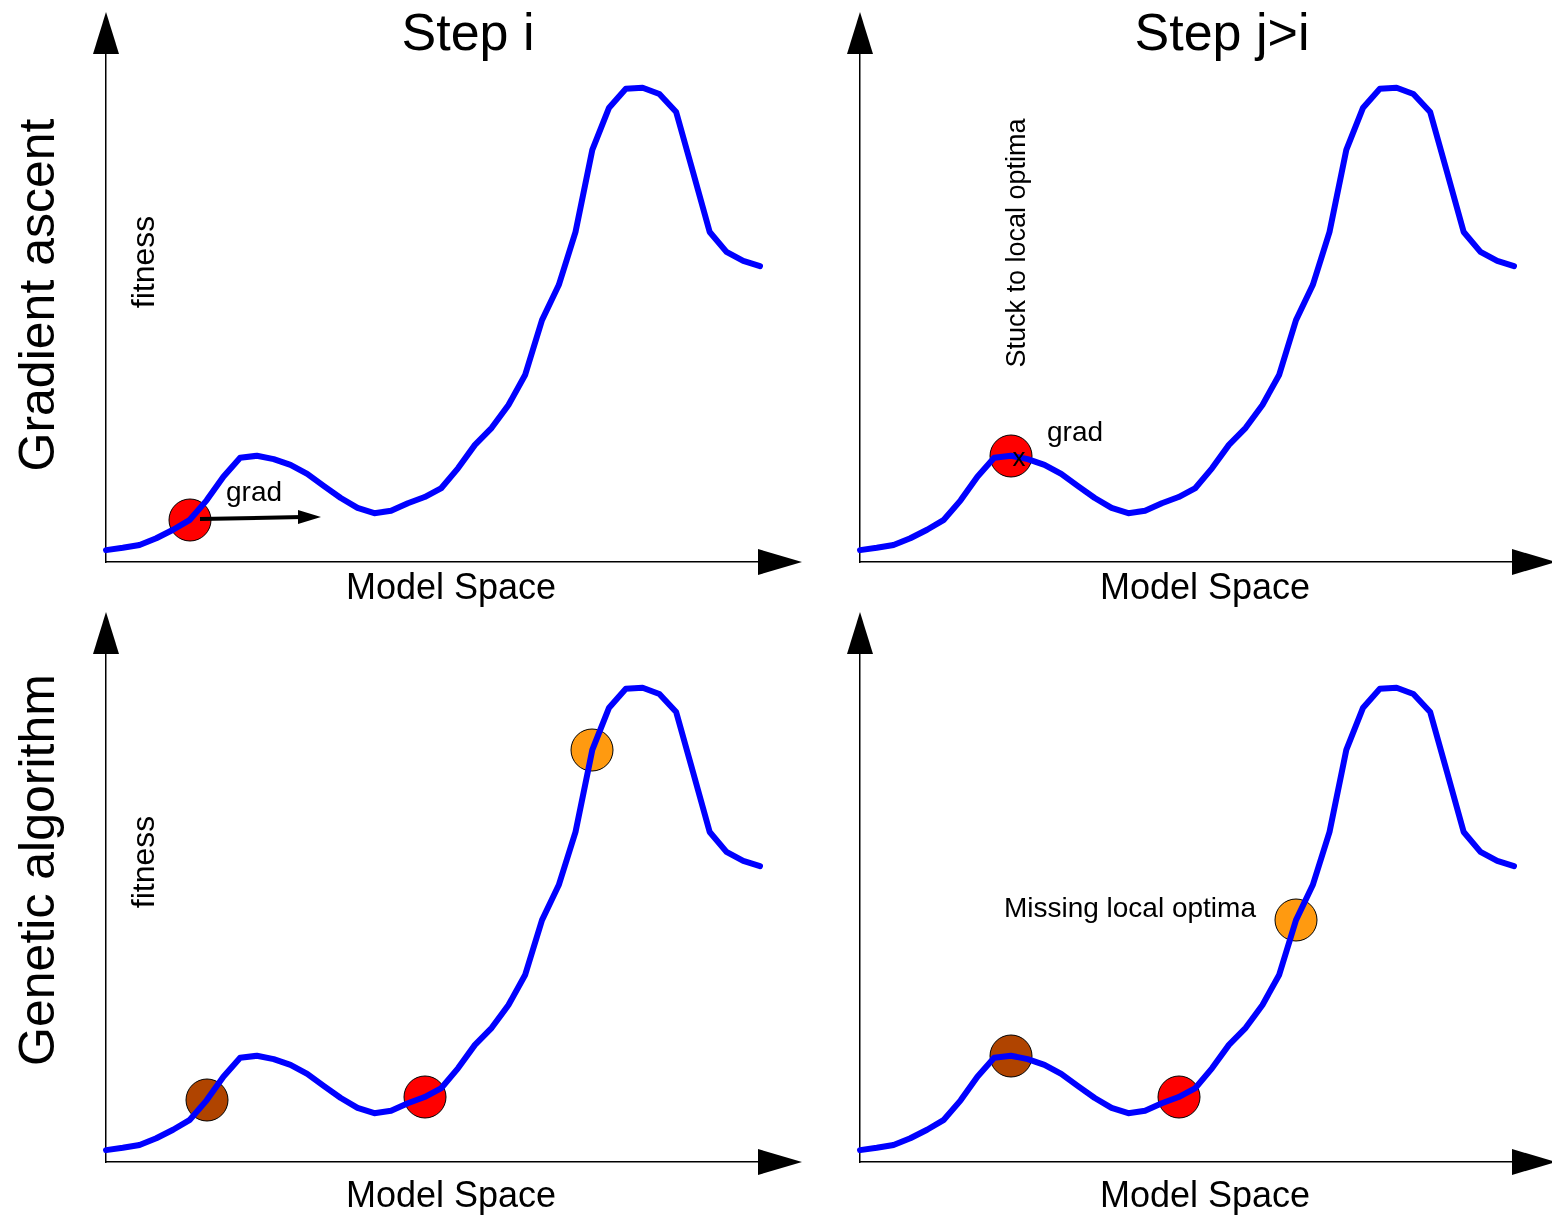 The height and width of the screenshot is (1220, 1552). I want to click on annotation: Missing local optima, so click(1130, 907).